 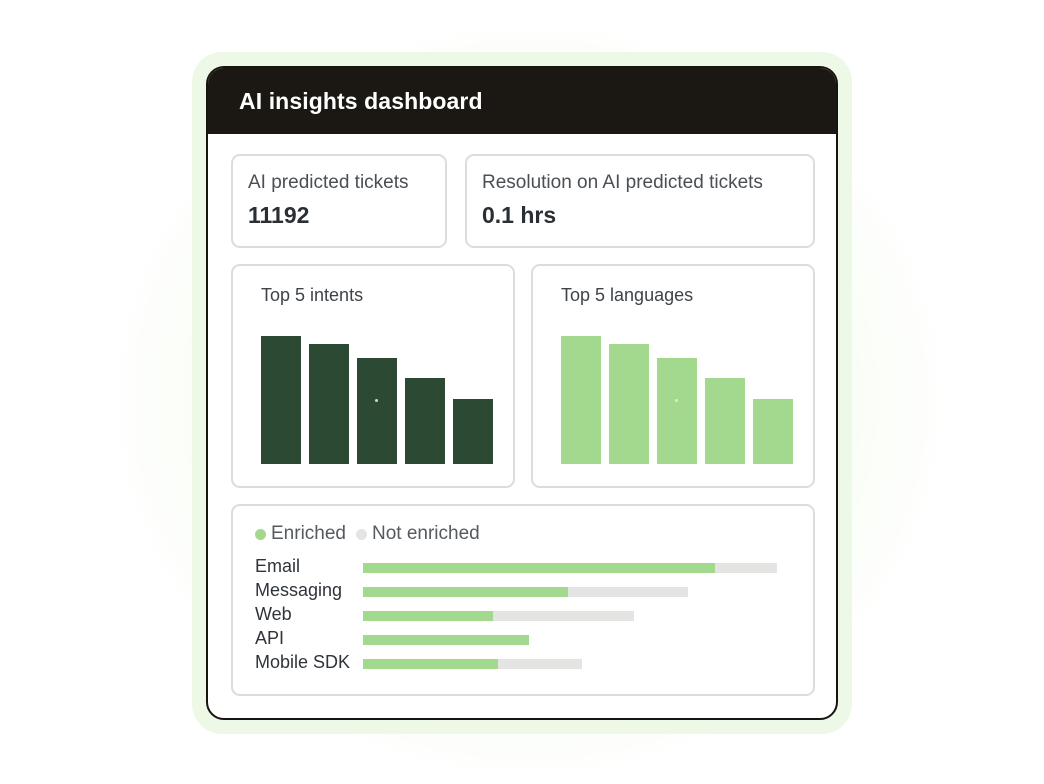 What do you see at coordinates (426, 533) in the screenshot?
I see `legend-label: Not enriched` at bounding box center [426, 533].